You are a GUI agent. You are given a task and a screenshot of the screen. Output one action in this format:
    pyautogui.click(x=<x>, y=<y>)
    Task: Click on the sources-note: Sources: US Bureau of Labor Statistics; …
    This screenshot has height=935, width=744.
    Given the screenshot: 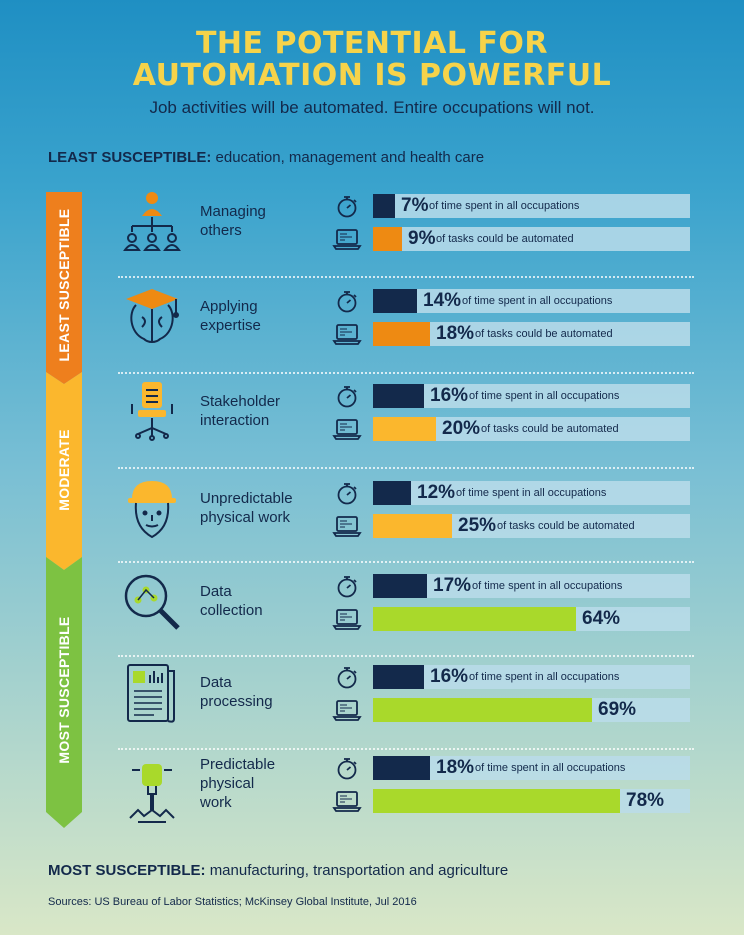 What is the action you would take?
    pyautogui.click(x=232, y=902)
    